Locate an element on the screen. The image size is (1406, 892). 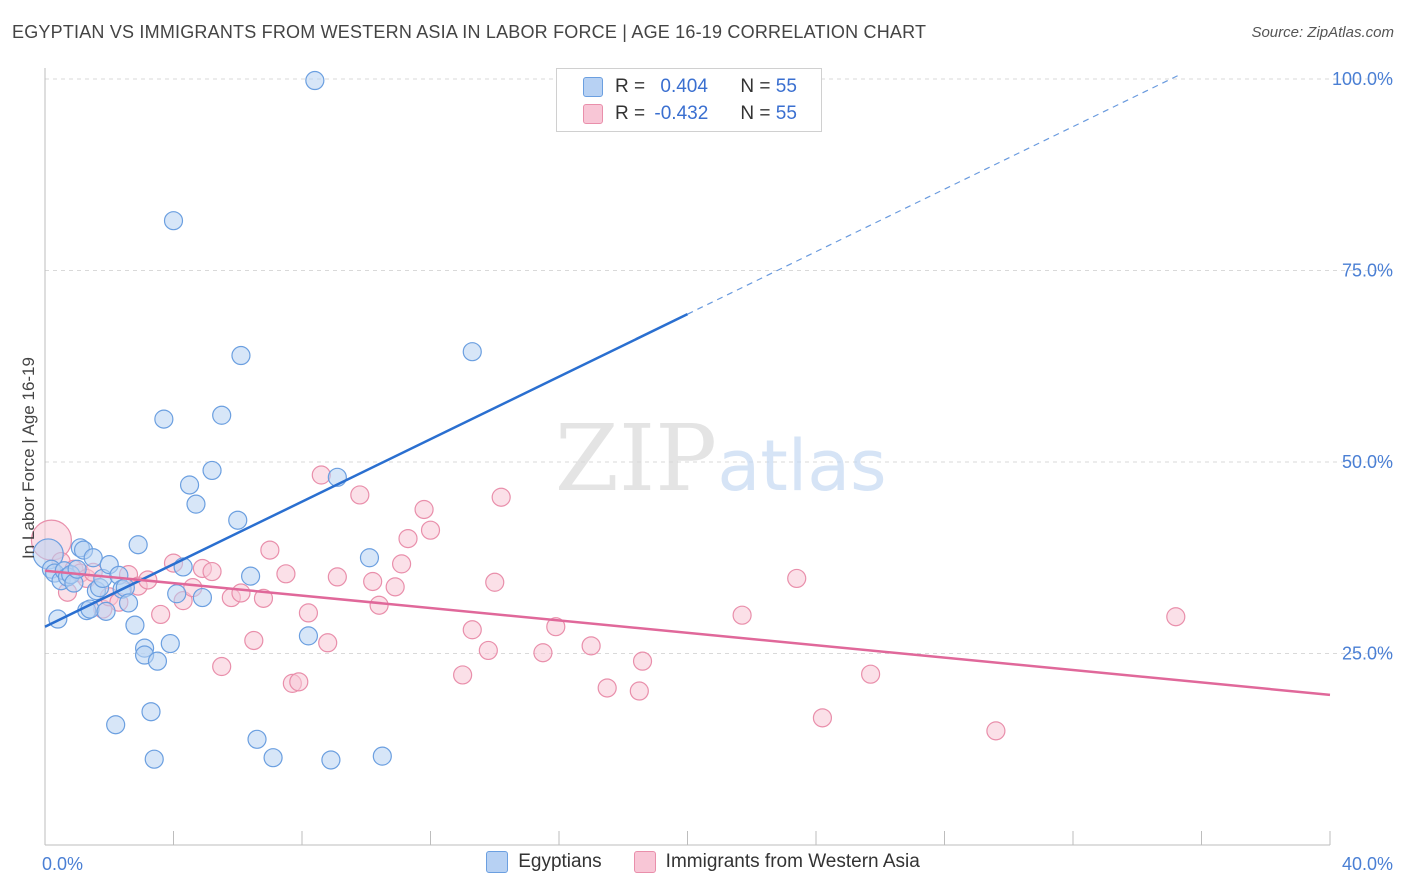
y-tick-label: 50.0% is located at coordinates (1367, 462).